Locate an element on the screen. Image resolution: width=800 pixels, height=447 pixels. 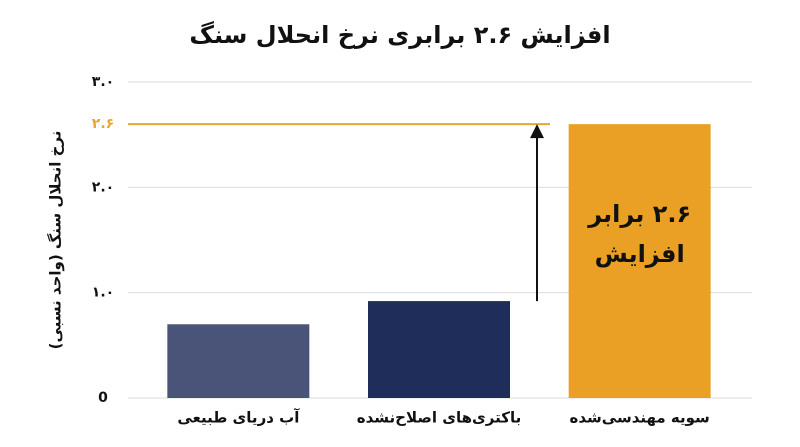
y-tick-label: 0 is located at coordinates (103, 398).